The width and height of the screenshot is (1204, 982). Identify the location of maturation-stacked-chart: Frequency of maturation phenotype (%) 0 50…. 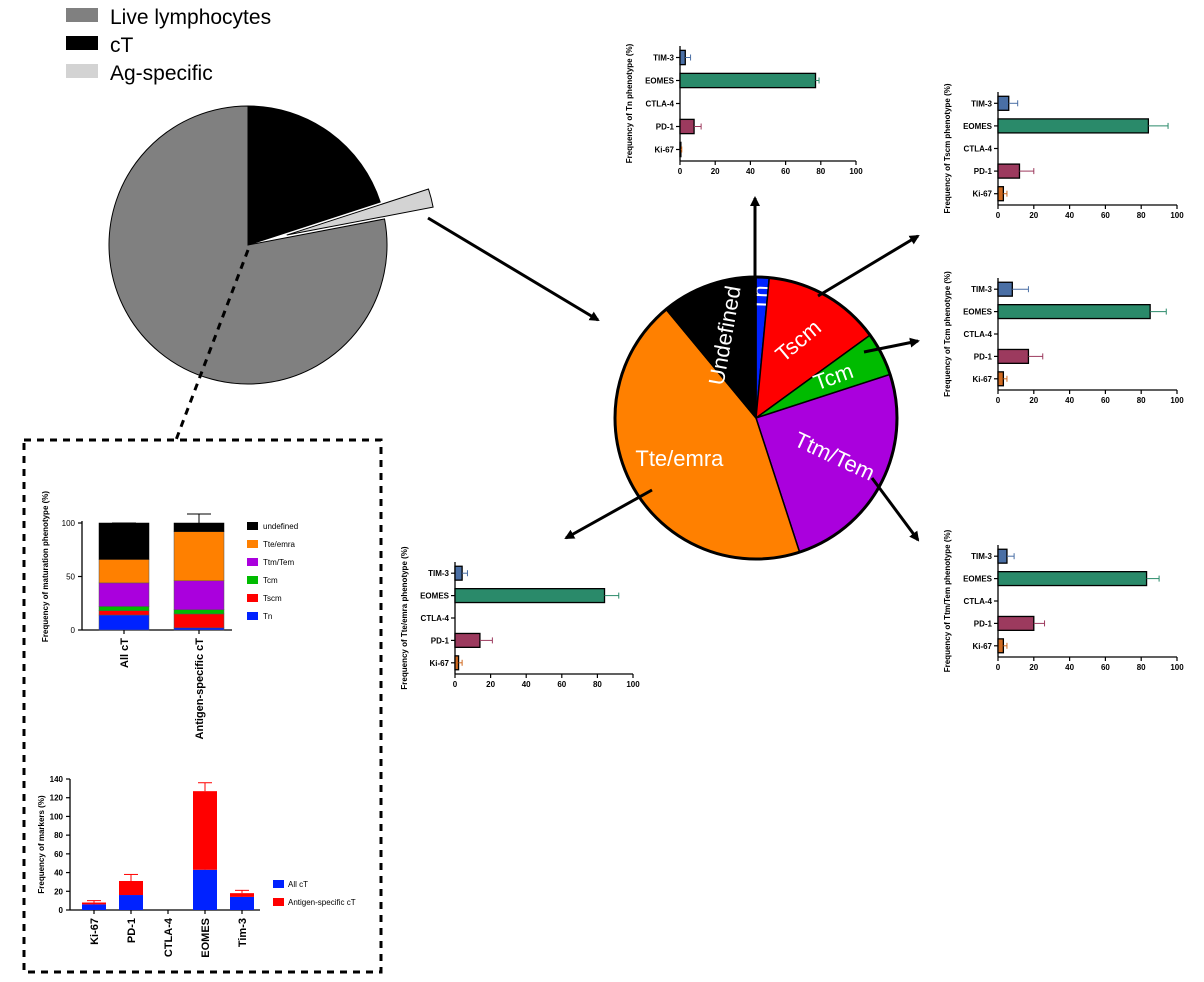
(169, 615).